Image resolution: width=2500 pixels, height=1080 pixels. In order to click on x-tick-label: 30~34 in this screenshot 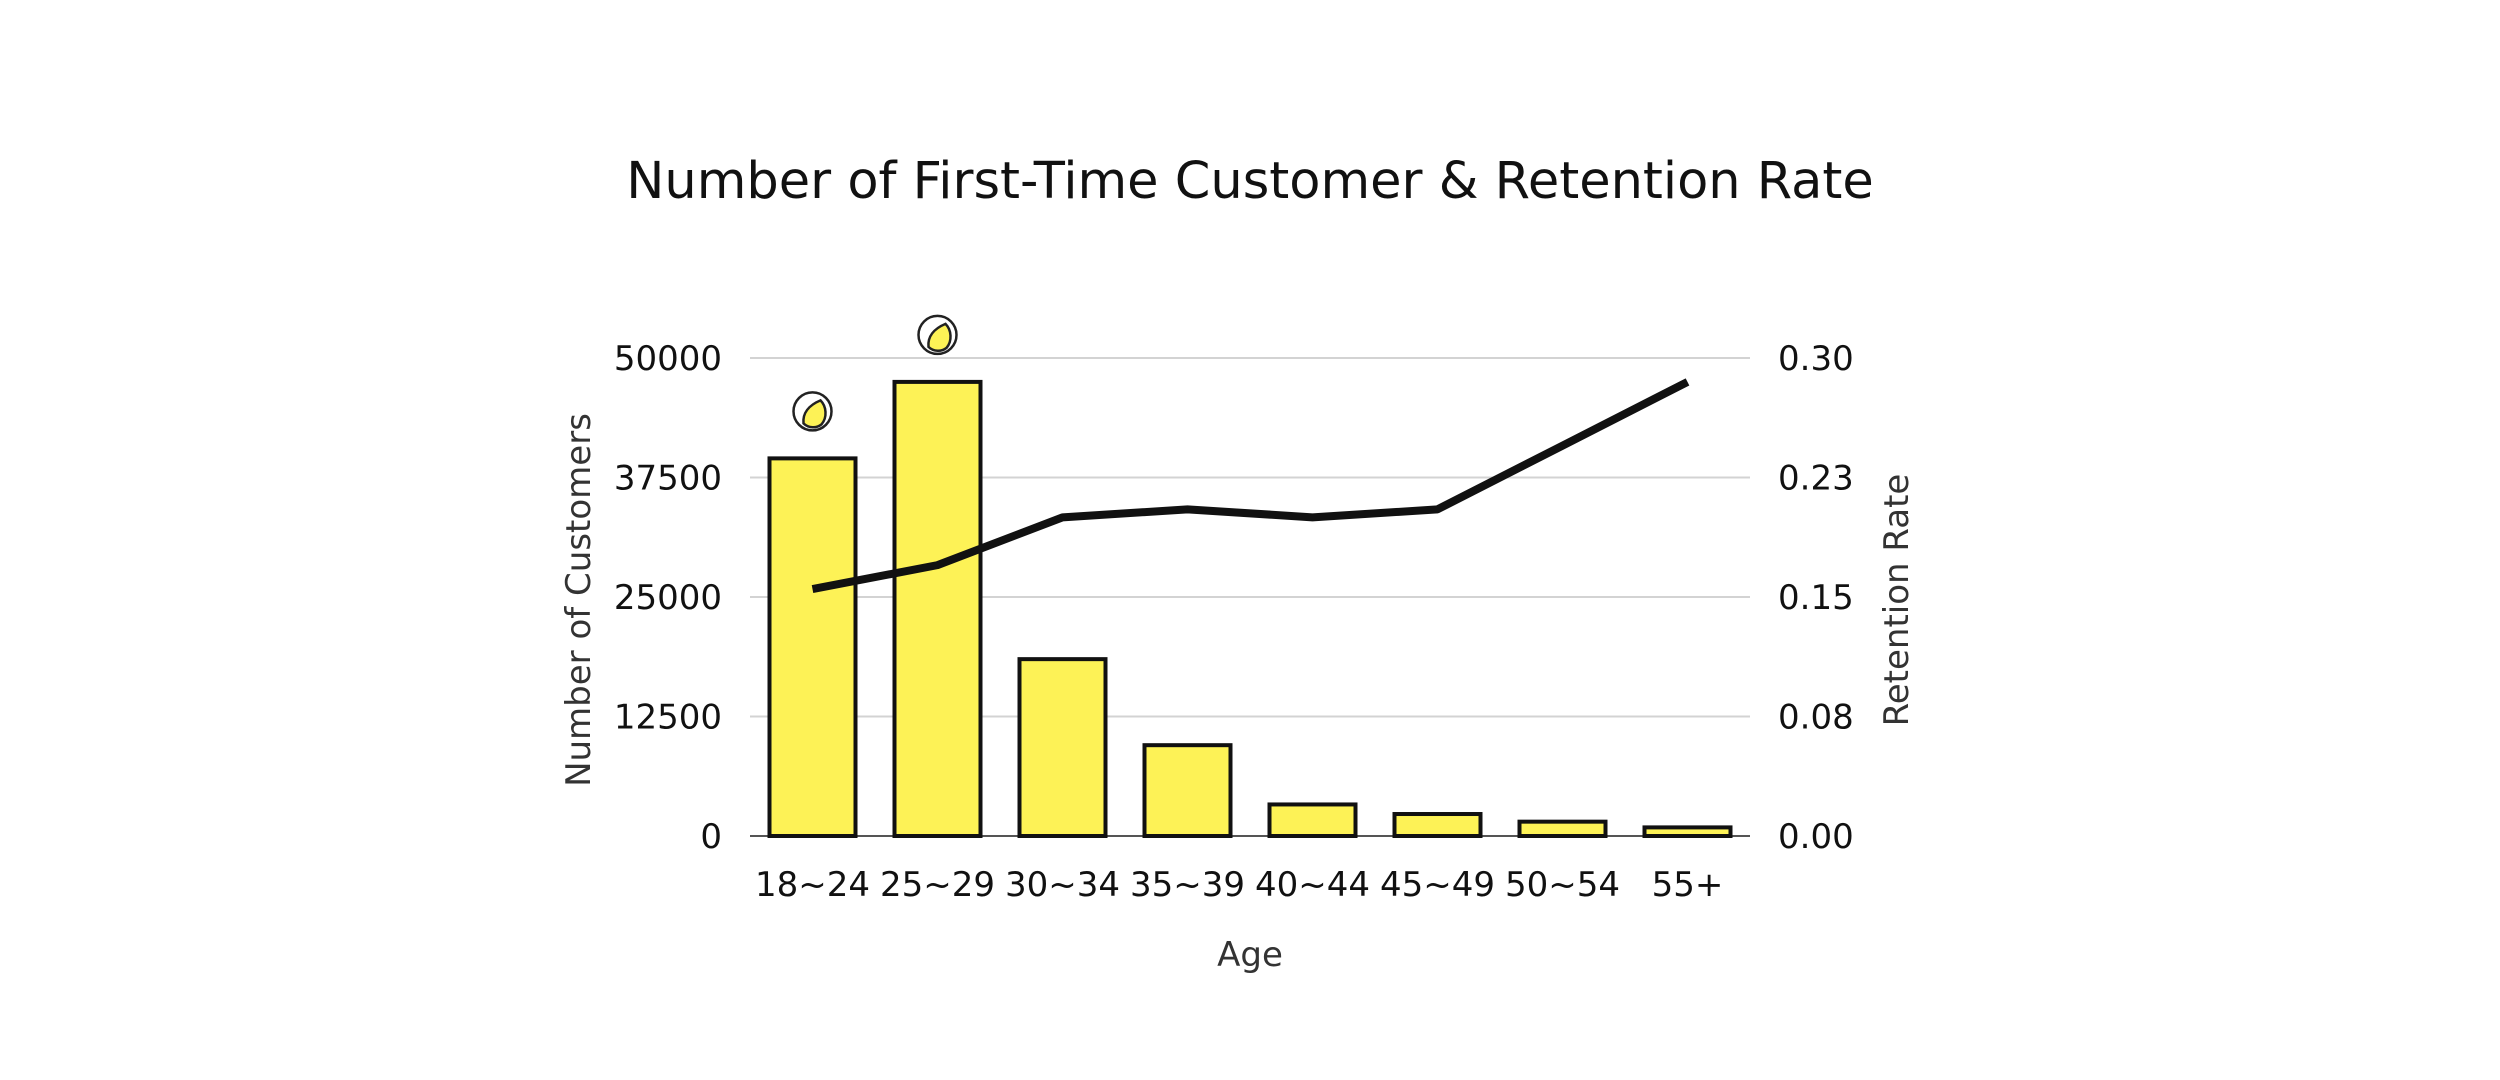, I will do `click(1062, 885)`.